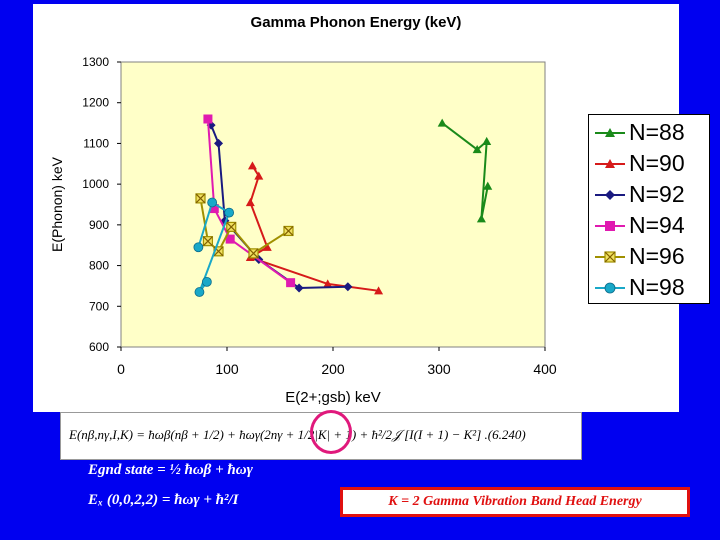 Image resolution: width=720 pixels, height=540 pixels. Describe the element at coordinates (545, 369) in the screenshot. I see `x-tick-label: 400` at that location.